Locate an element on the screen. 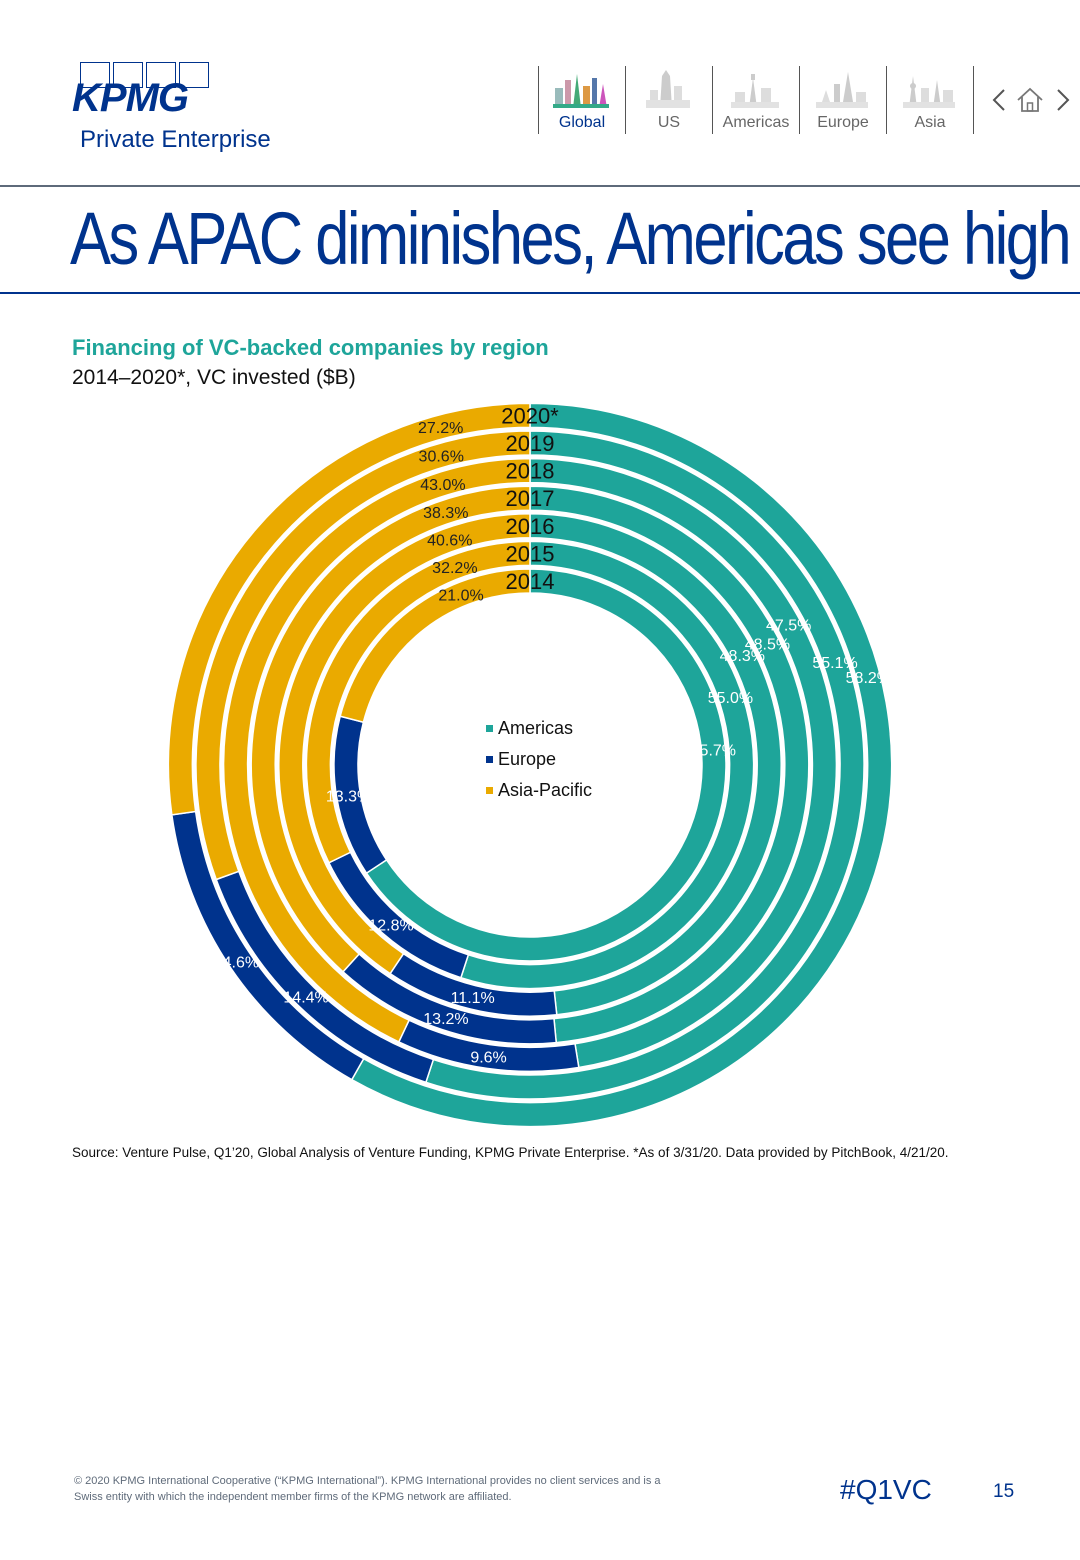 The height and width of the screenshot is (1560, 1080). nav-label-americas: Americas is located at coordinates (756, 122).